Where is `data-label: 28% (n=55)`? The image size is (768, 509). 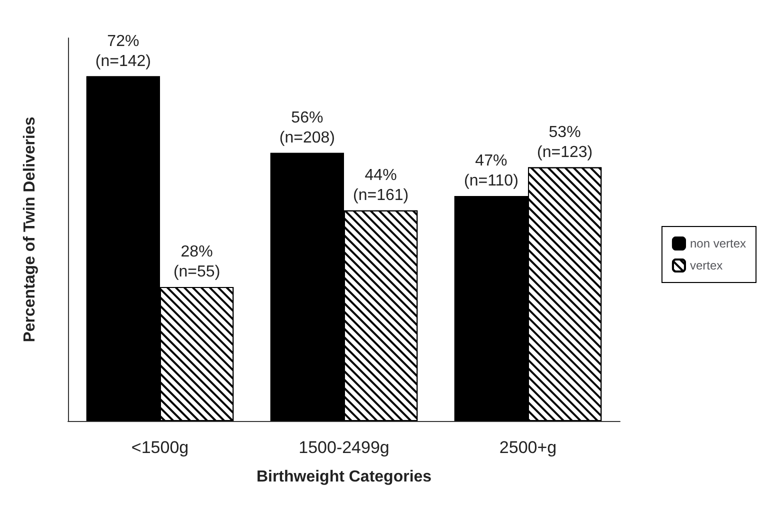 data-label: 28% (n=55) is located at coordinates (196, 261).